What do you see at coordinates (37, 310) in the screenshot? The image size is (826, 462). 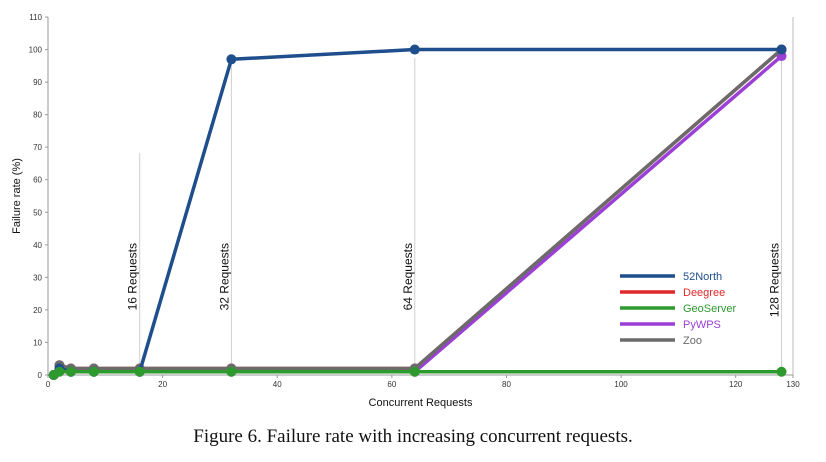 I see `y-tick-label: 20` at bounding box center [37, 310].